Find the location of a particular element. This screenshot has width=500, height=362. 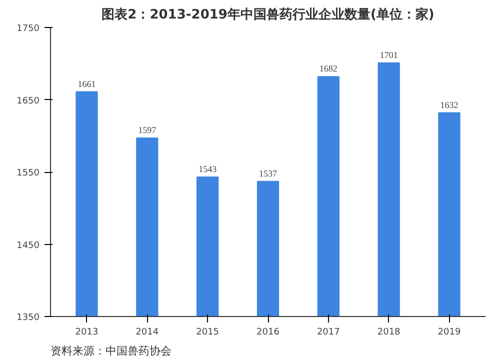

data-label: 1682 is located at coordinates (328, 69).